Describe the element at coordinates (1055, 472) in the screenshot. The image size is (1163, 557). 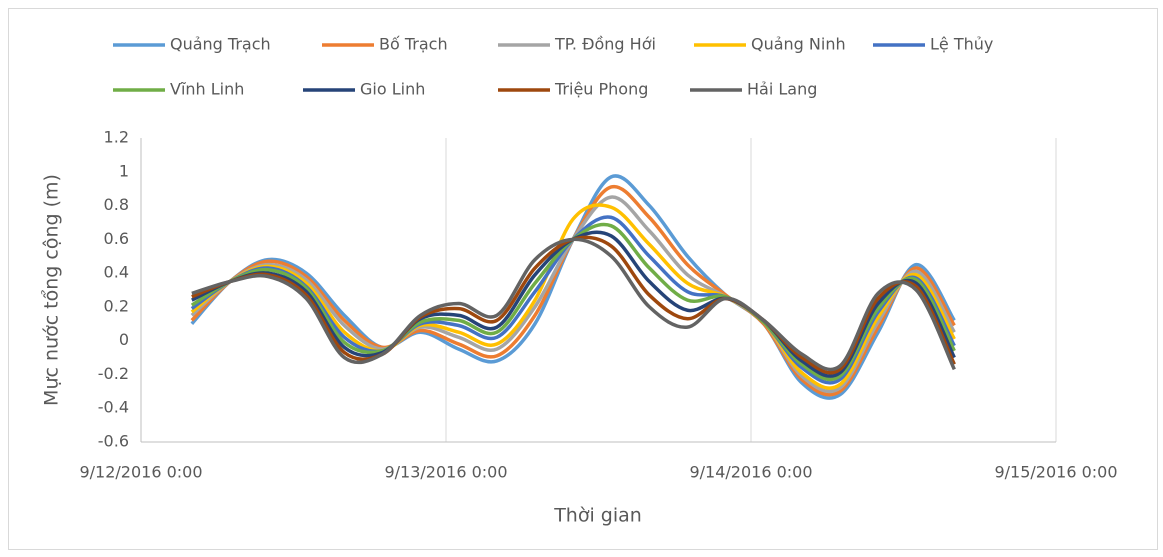
I see `x-tick-label: 9/15/2016 0:00` at that location.